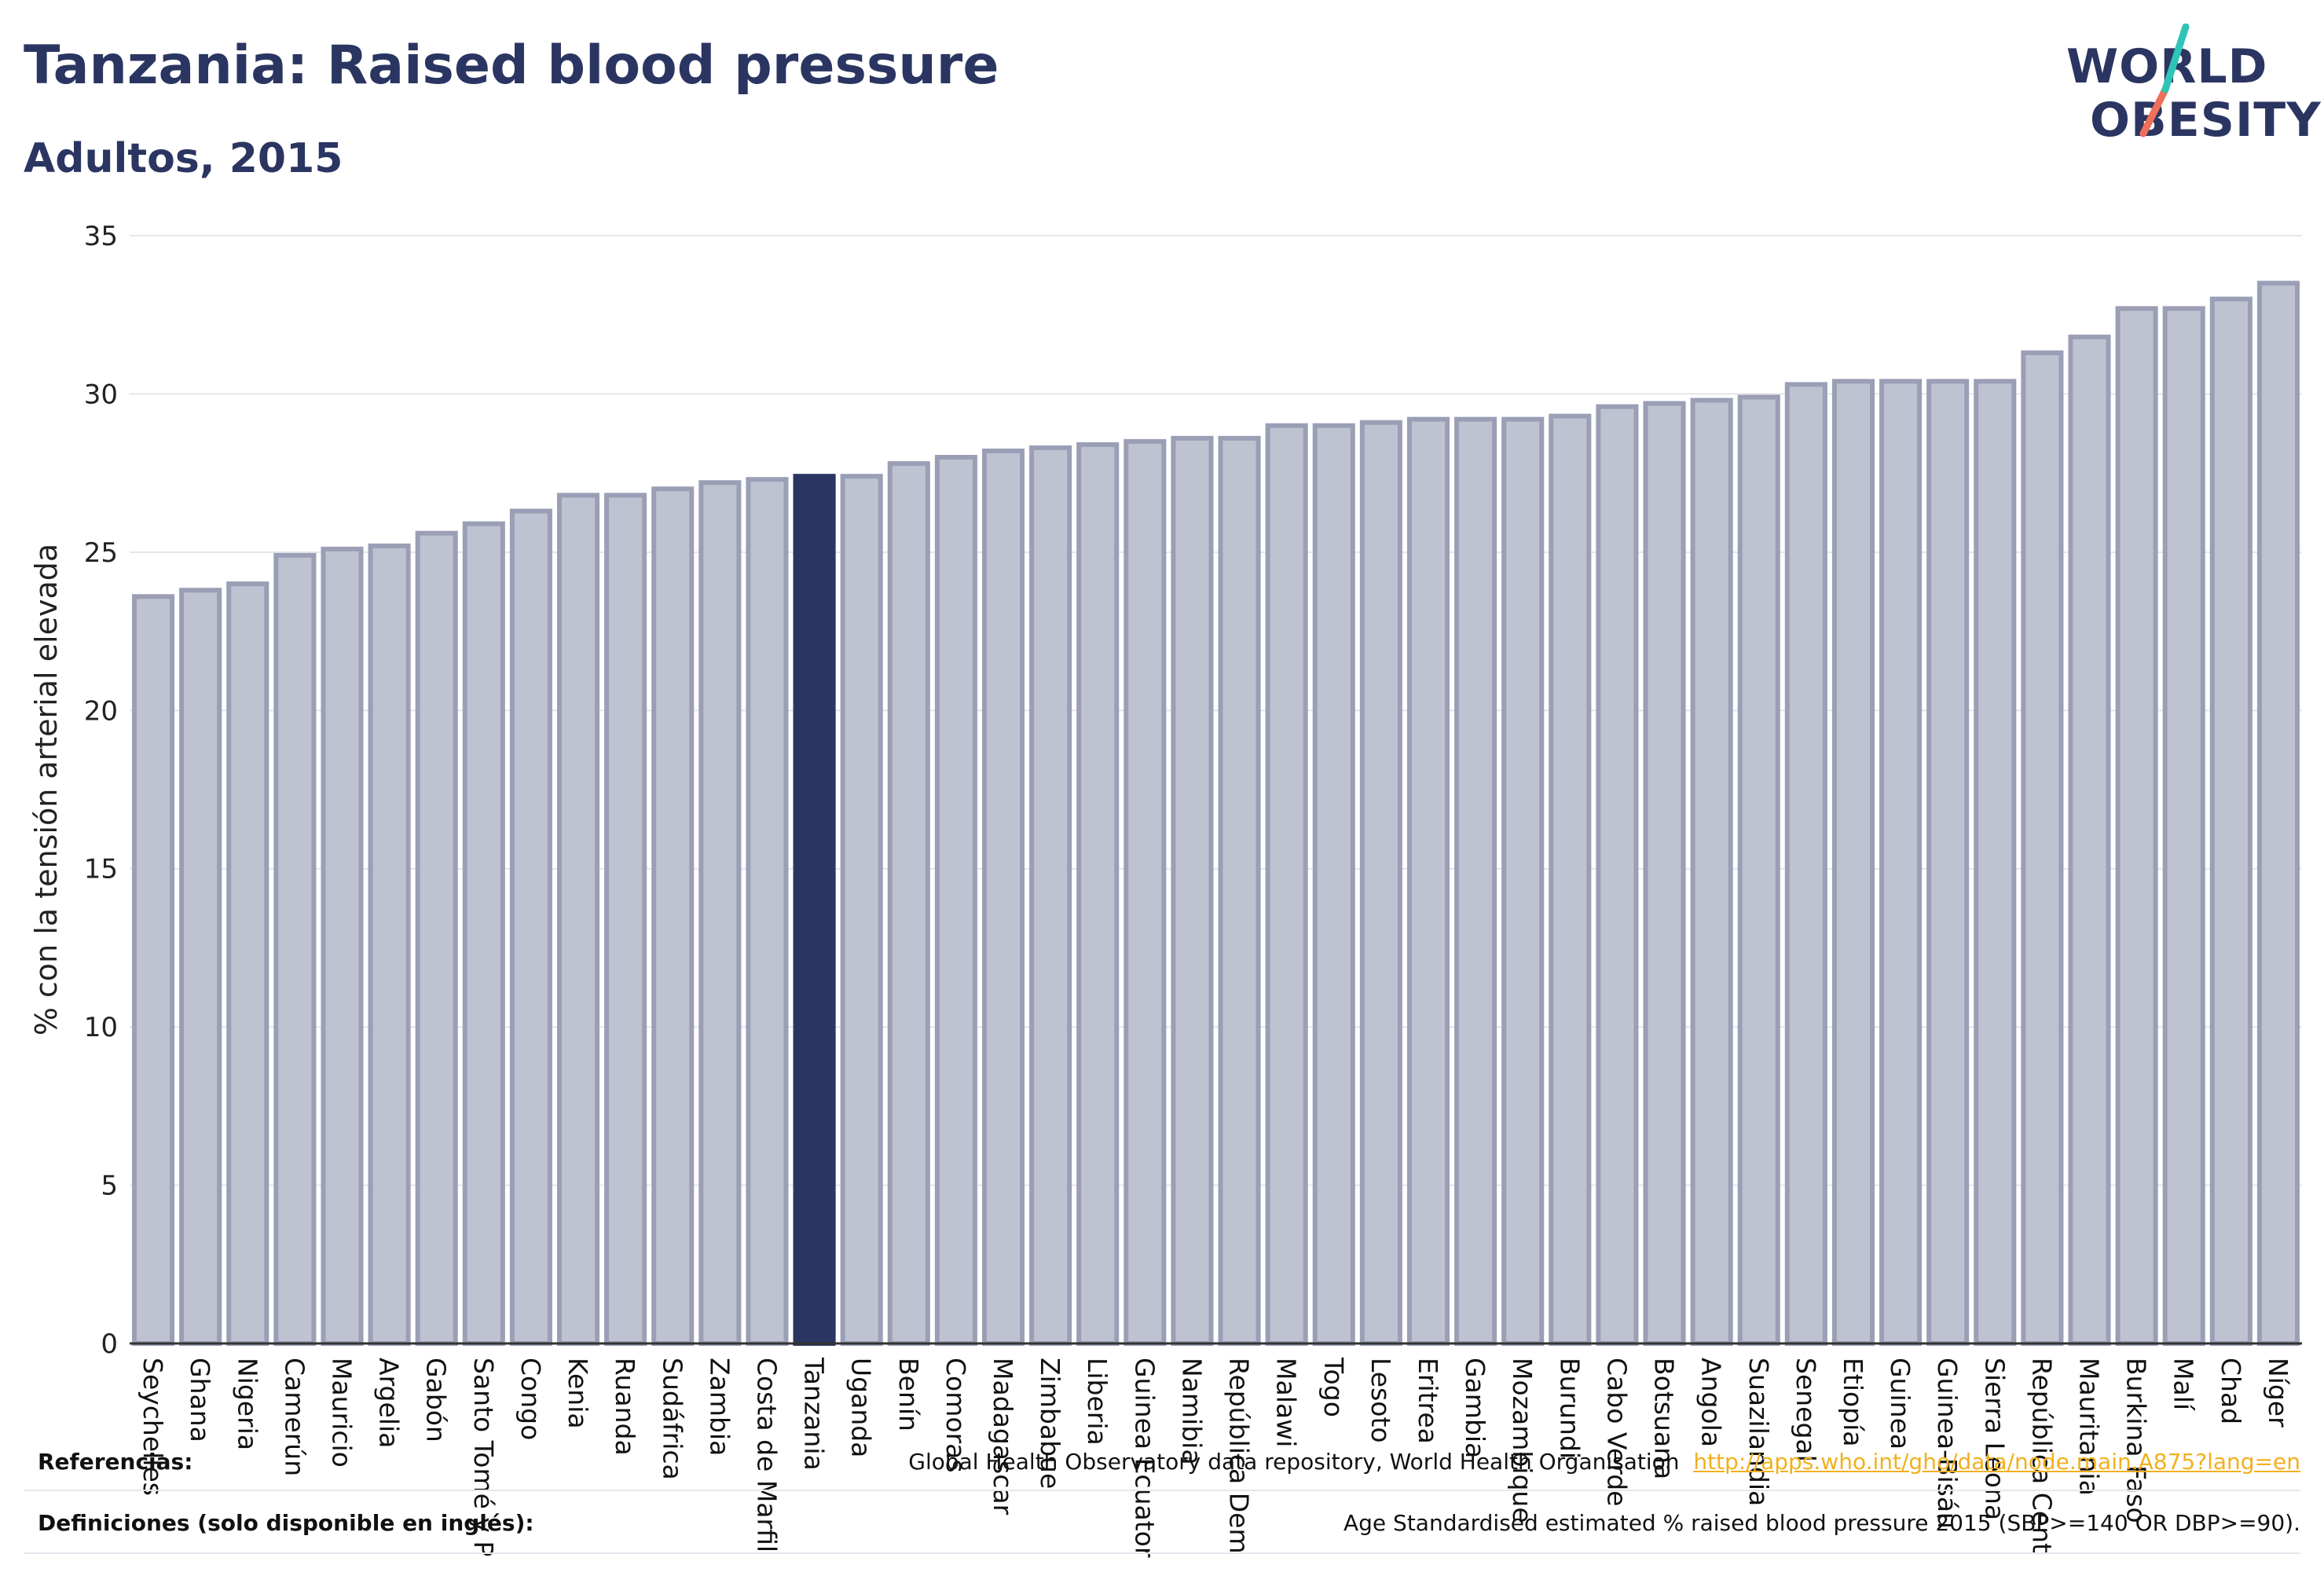  Describe the element at coordinates (1098, 894) in the screenshot. I see `bar-liberia` at that location.